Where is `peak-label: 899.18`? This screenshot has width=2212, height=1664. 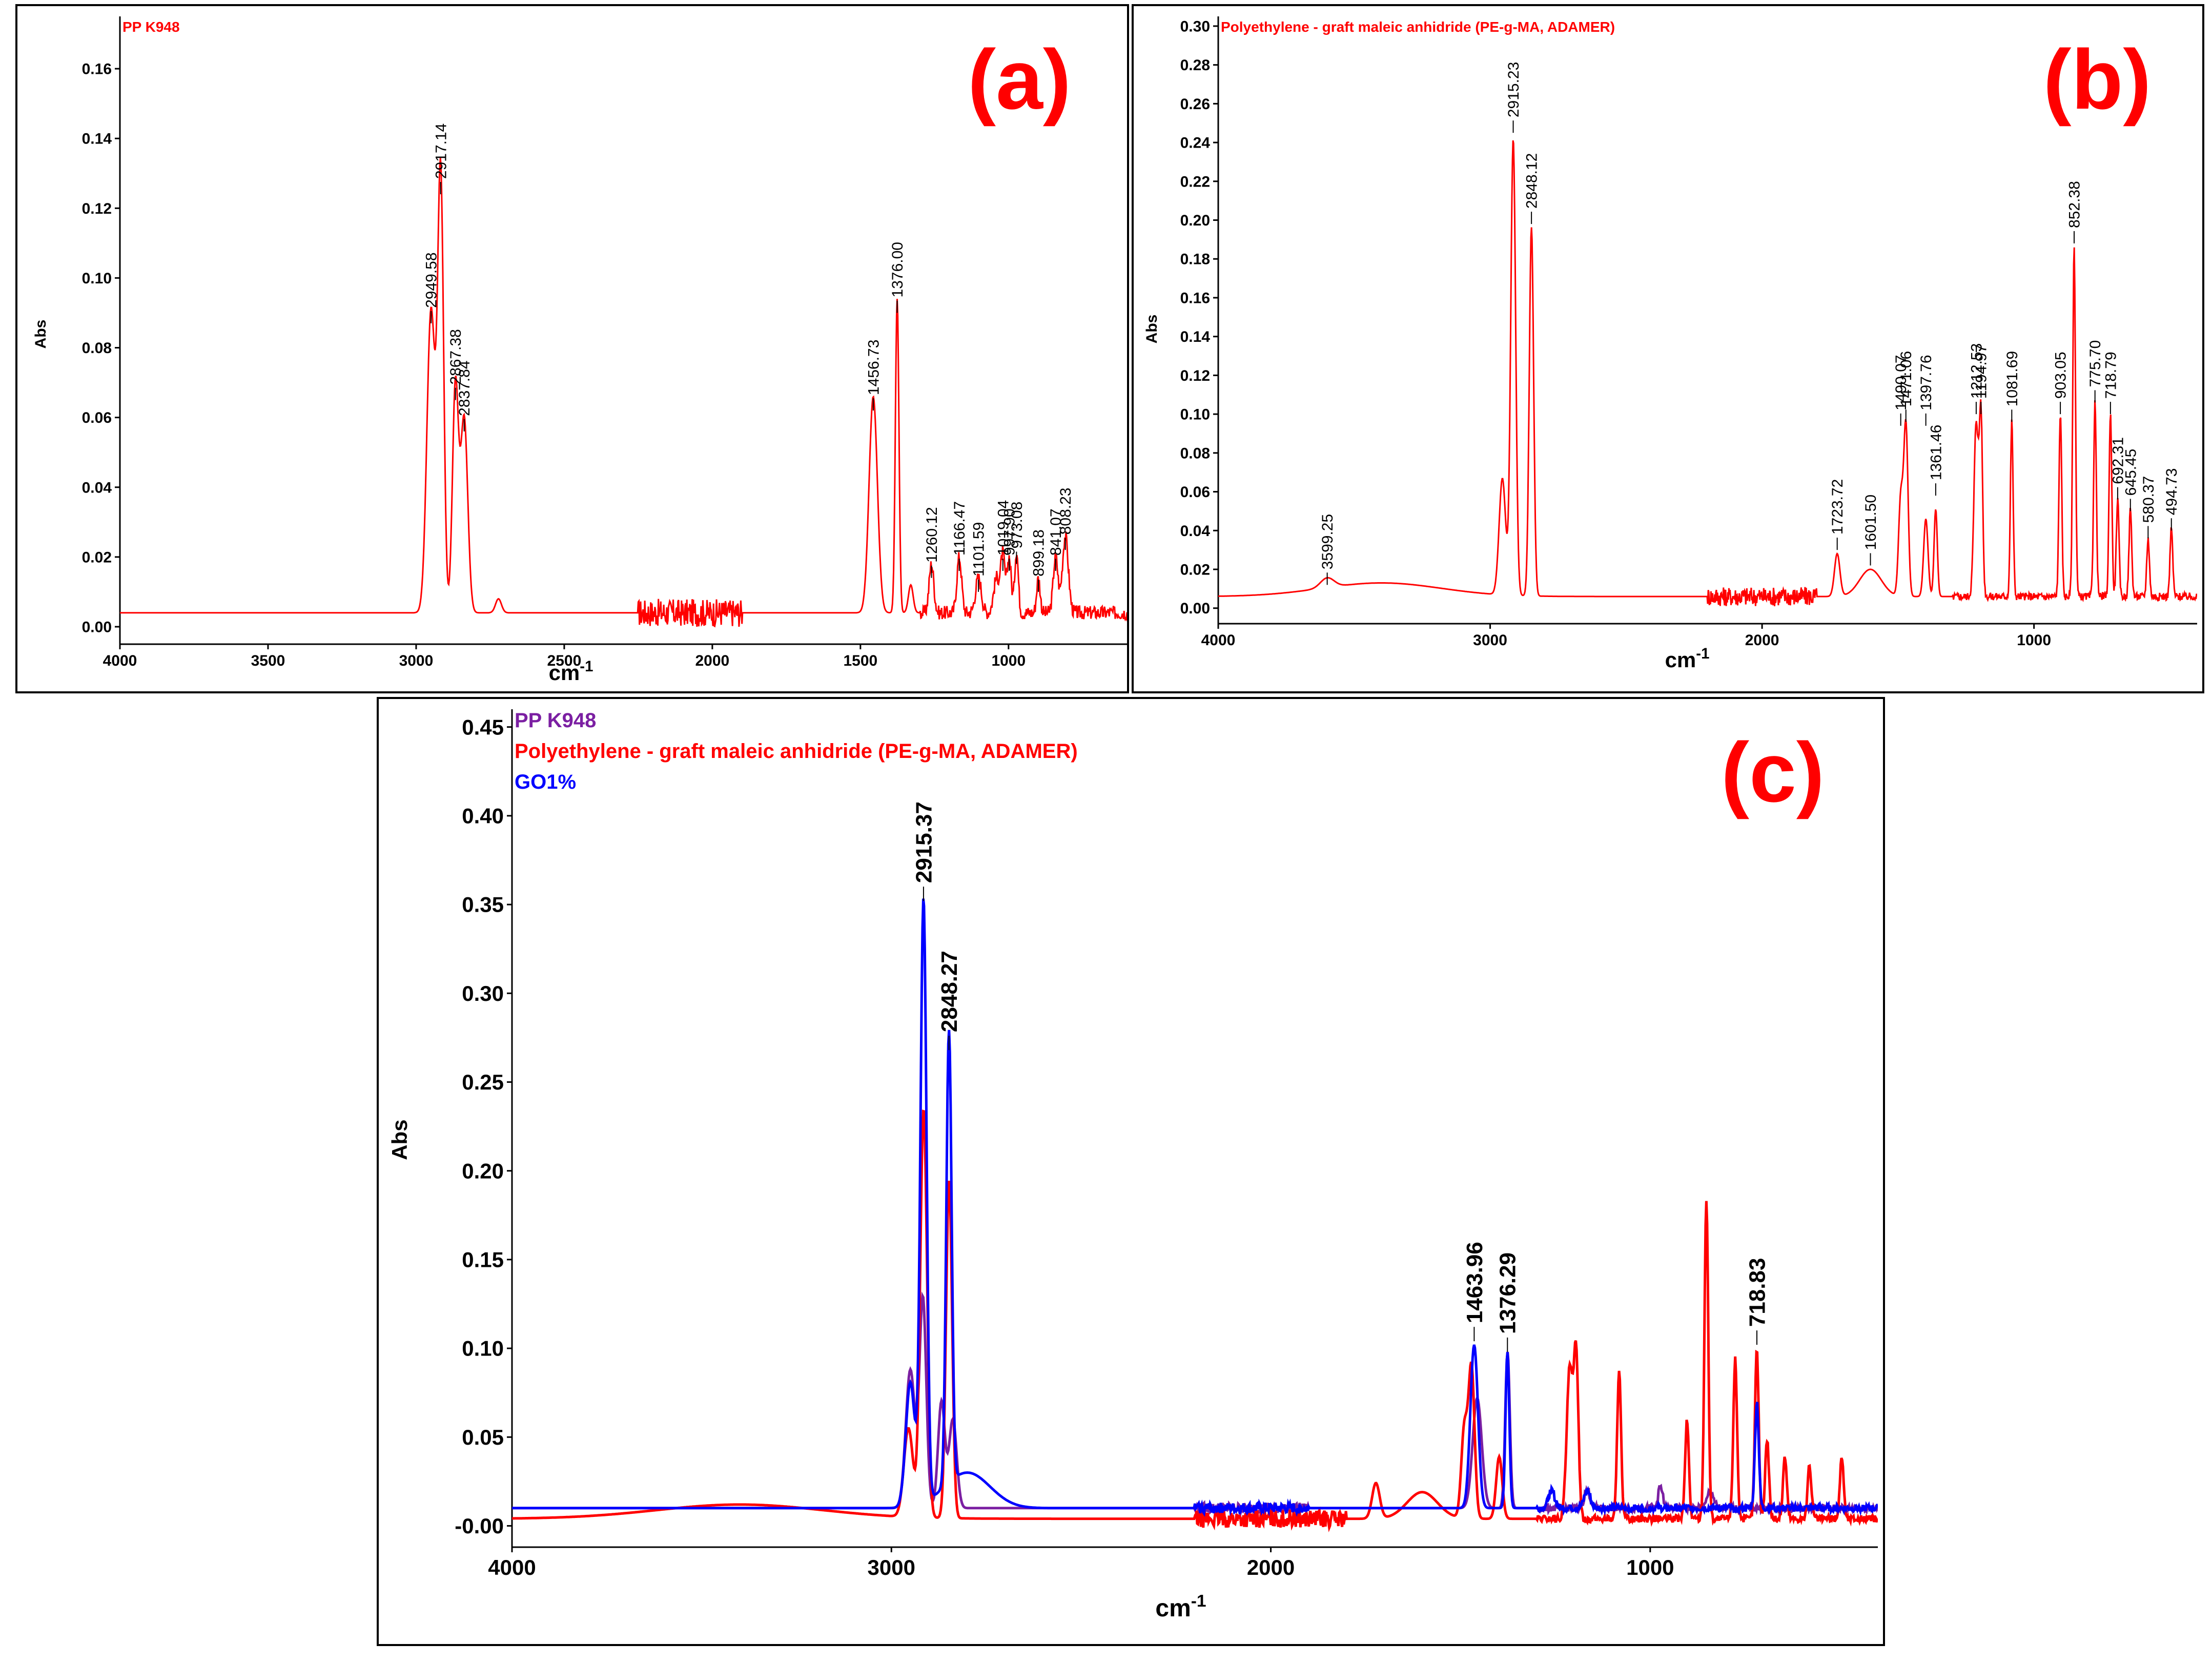 peak-label: 899.18 is located at coordinates (1039, 553).